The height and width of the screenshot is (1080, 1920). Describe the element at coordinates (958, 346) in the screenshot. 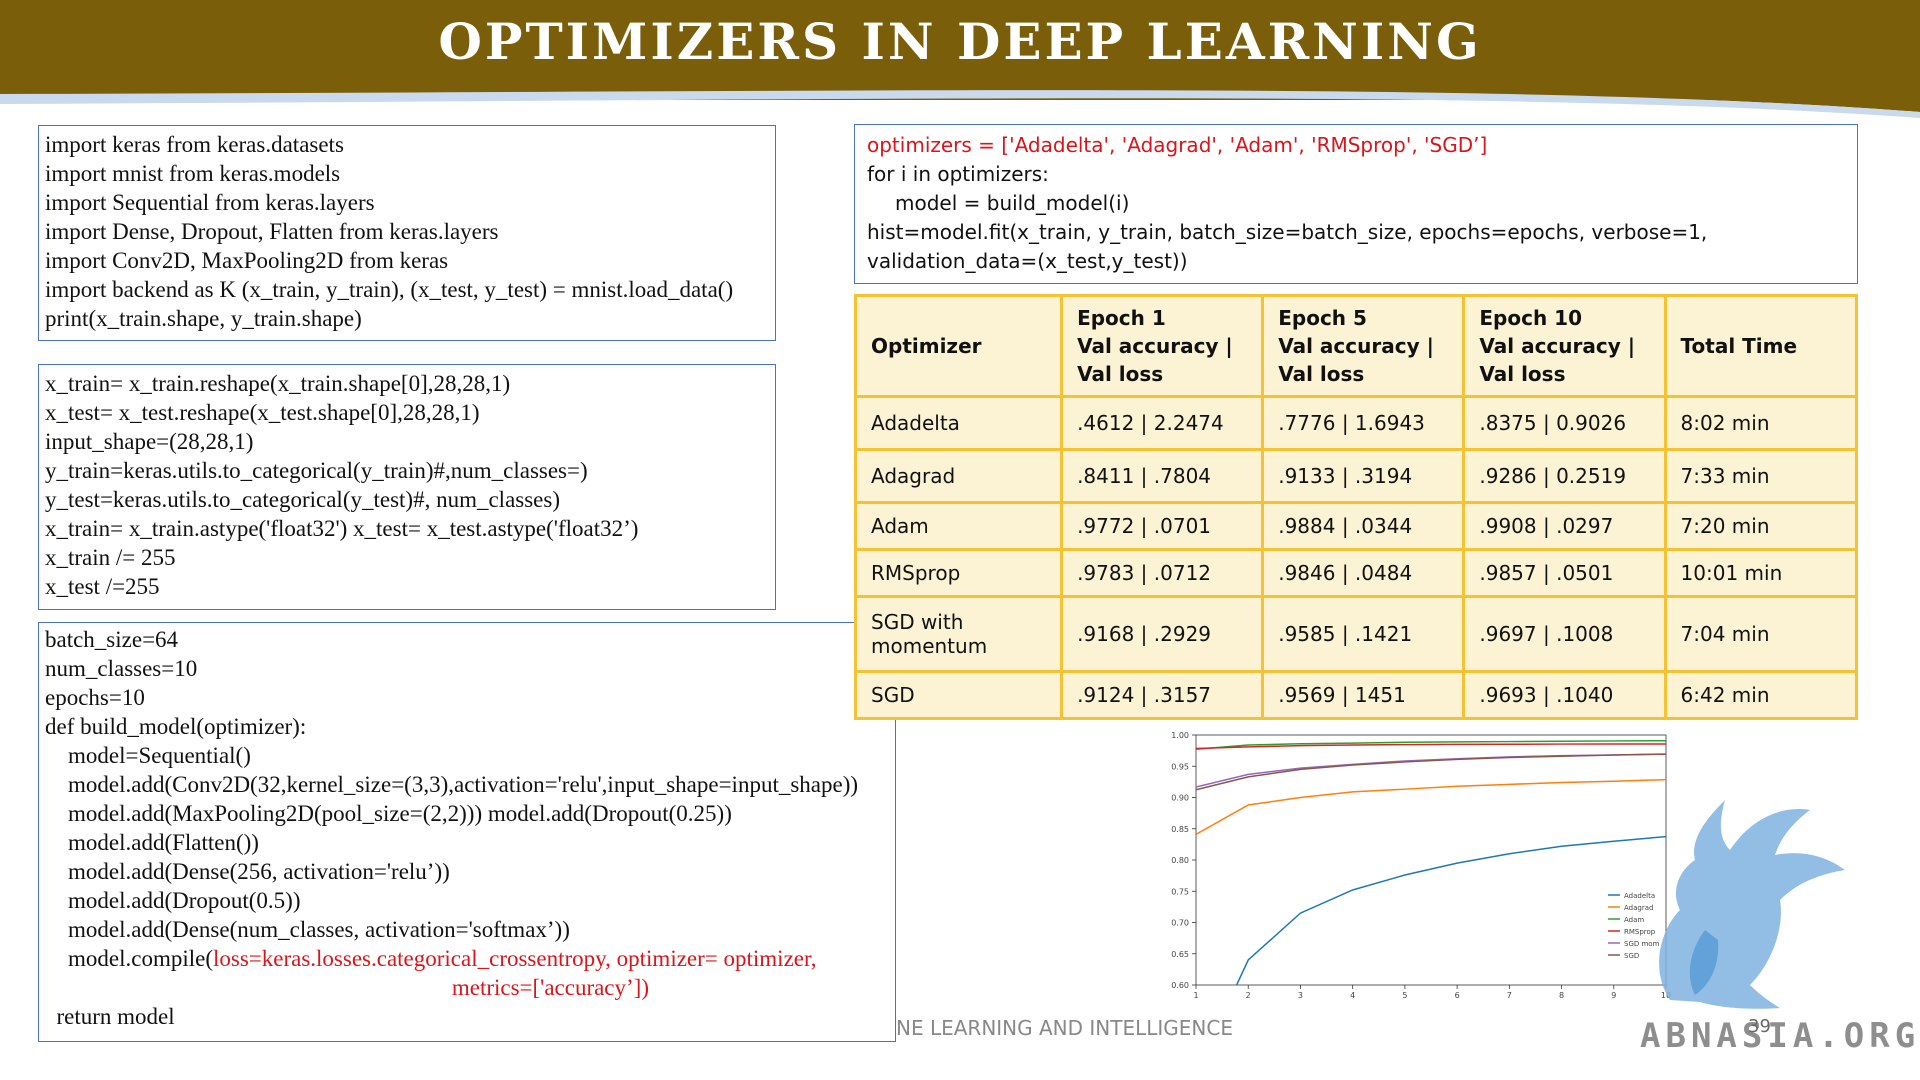

I see `table-header-cell: Optimizer` at that location.